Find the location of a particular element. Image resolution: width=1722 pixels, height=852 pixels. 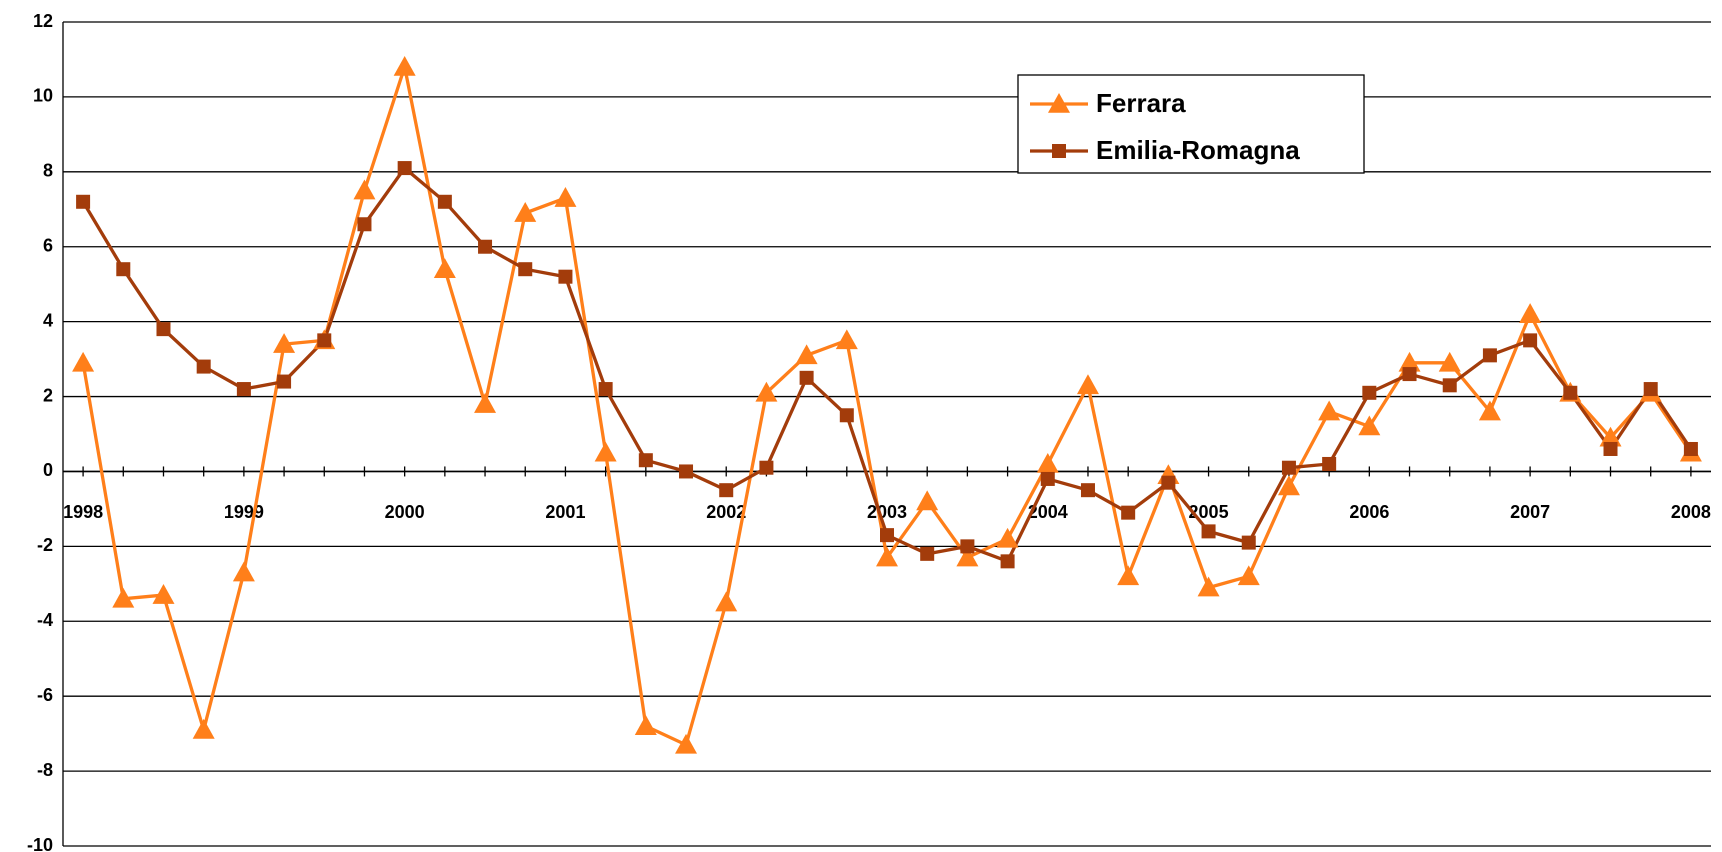

y-tick-label: 2 is located at coordinates (48, 395).